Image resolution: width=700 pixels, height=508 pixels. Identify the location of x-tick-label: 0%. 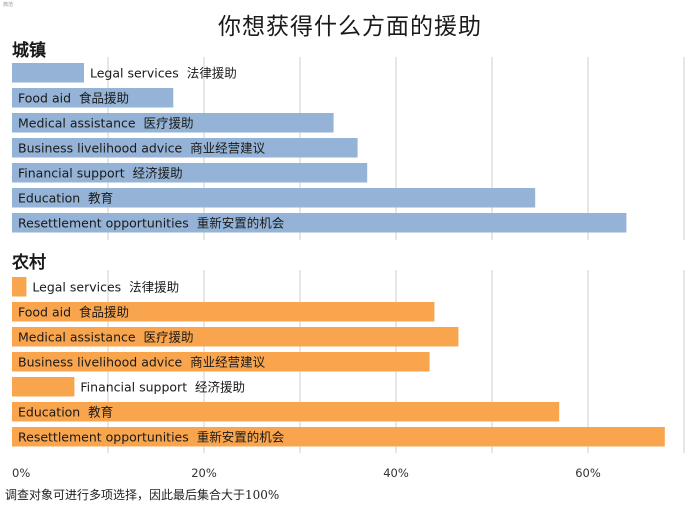
(21, 473).